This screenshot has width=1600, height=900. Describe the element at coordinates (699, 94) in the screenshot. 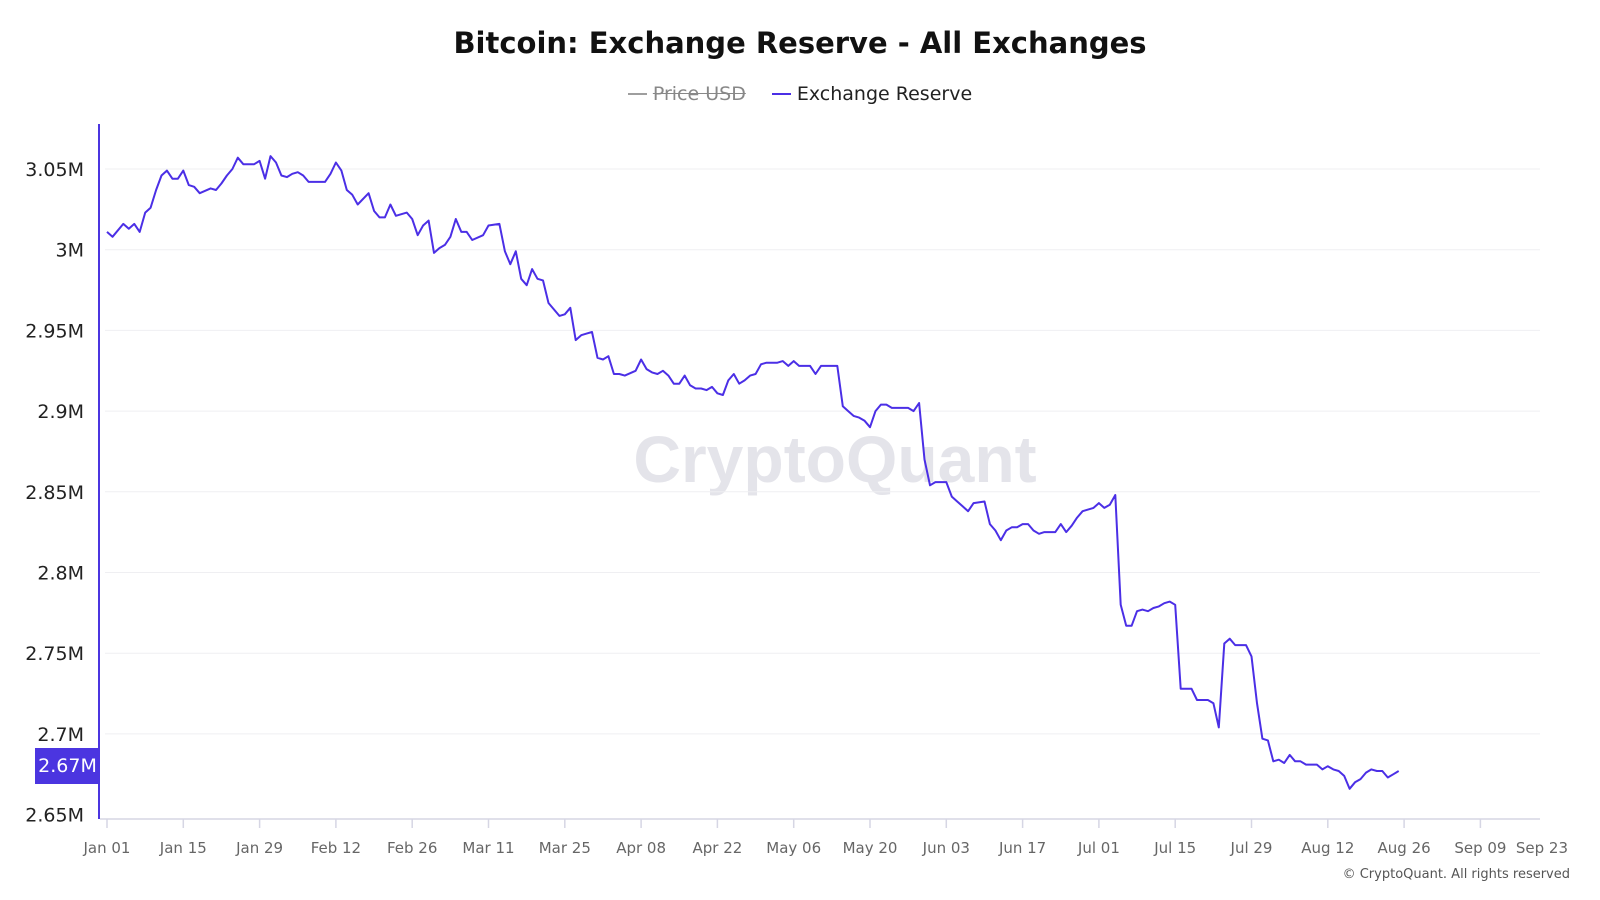

I see `legend-label-price-usd: Price USD` at that location.